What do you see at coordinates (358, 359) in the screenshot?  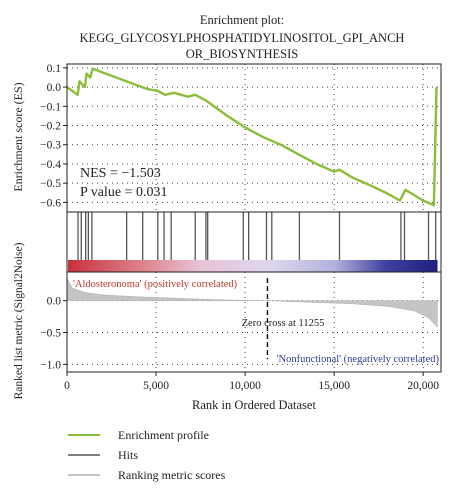 I see `negative-correlation-label: 'Nonfunctional' (negatively correlated)` at bounding box center [358, 359].